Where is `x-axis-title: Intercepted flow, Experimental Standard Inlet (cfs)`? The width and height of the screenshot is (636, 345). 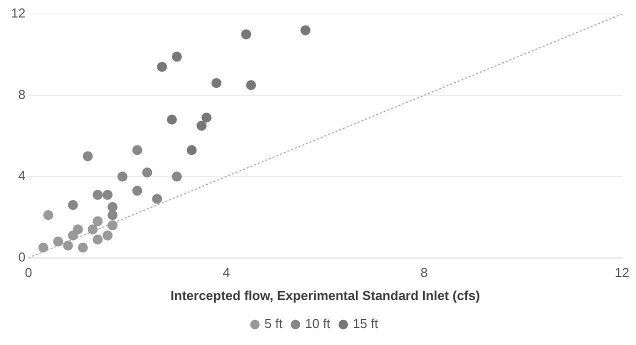
x-axis-title: Intercepted flow, Experimental Standard Inlet (cfs) is located at coordinates (325, 295).